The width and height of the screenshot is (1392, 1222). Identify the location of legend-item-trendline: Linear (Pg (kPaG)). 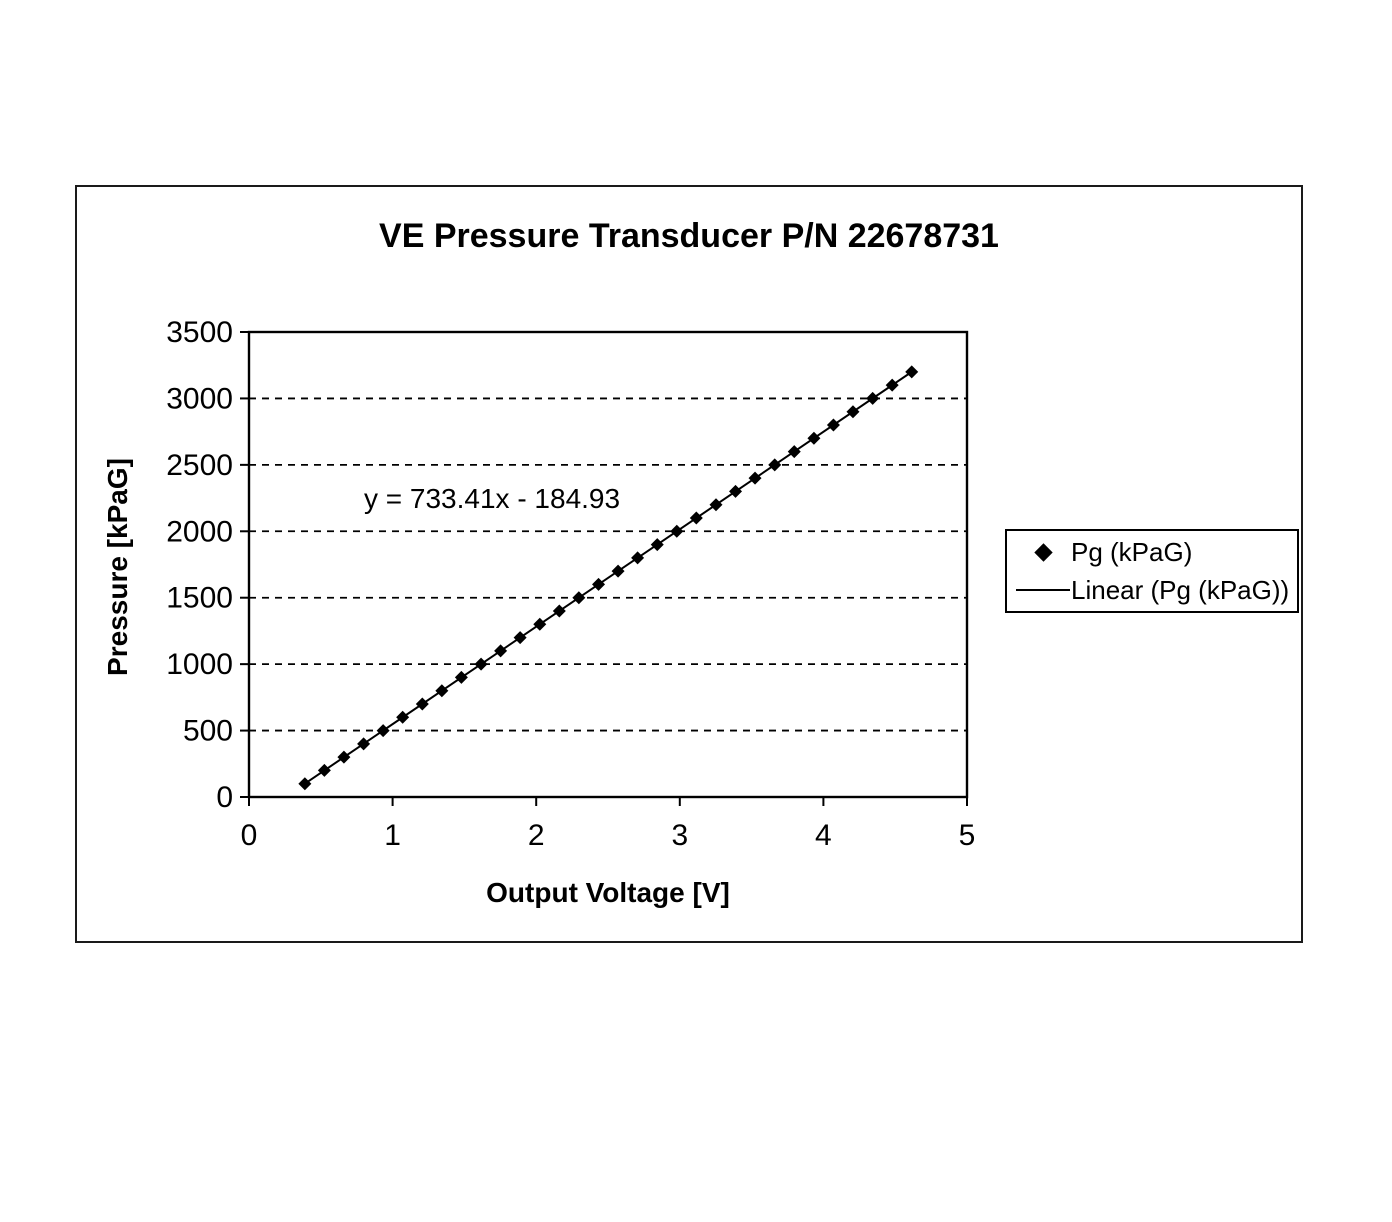
(1152, 590).